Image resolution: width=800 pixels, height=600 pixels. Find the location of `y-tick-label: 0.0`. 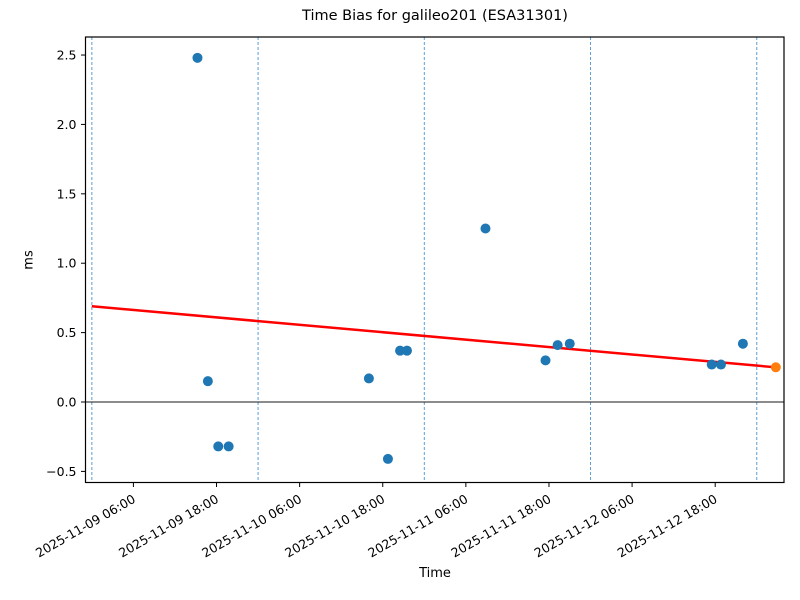

y-tick-label: 0.0 is located at coordinates (67, 402).